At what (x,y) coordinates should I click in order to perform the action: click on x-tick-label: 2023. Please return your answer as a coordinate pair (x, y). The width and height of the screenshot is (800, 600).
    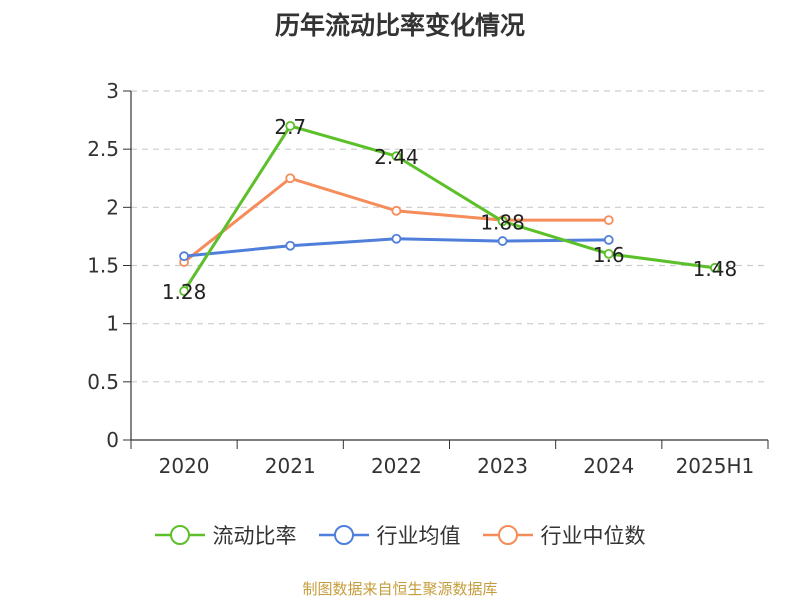
    Looking at the image, I should click on (502, 466).